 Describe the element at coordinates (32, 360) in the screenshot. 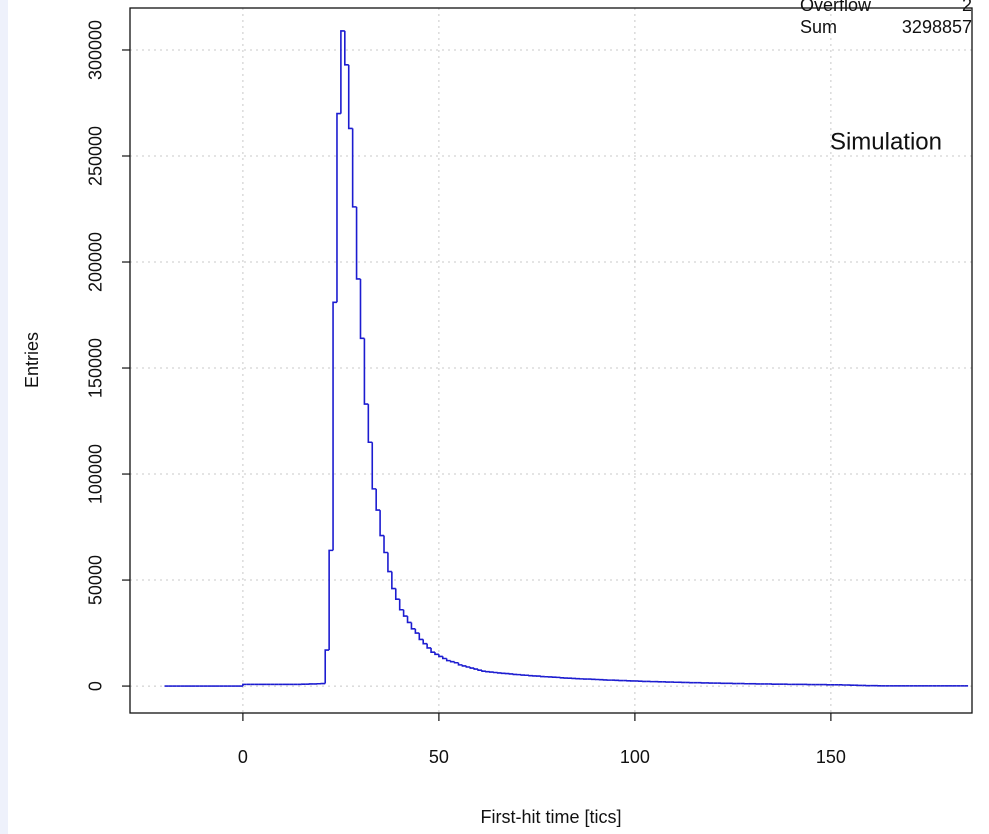

I see `y-axis-label: Entries` at that location.